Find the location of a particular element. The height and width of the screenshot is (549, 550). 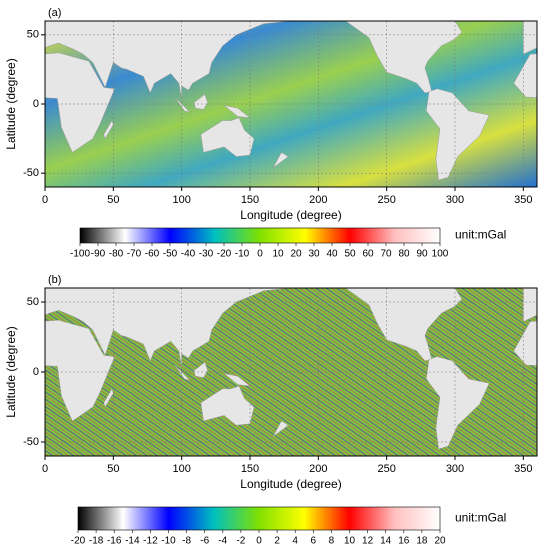

colorbar-tick-label: -4 is located at coordinates (222, 541).